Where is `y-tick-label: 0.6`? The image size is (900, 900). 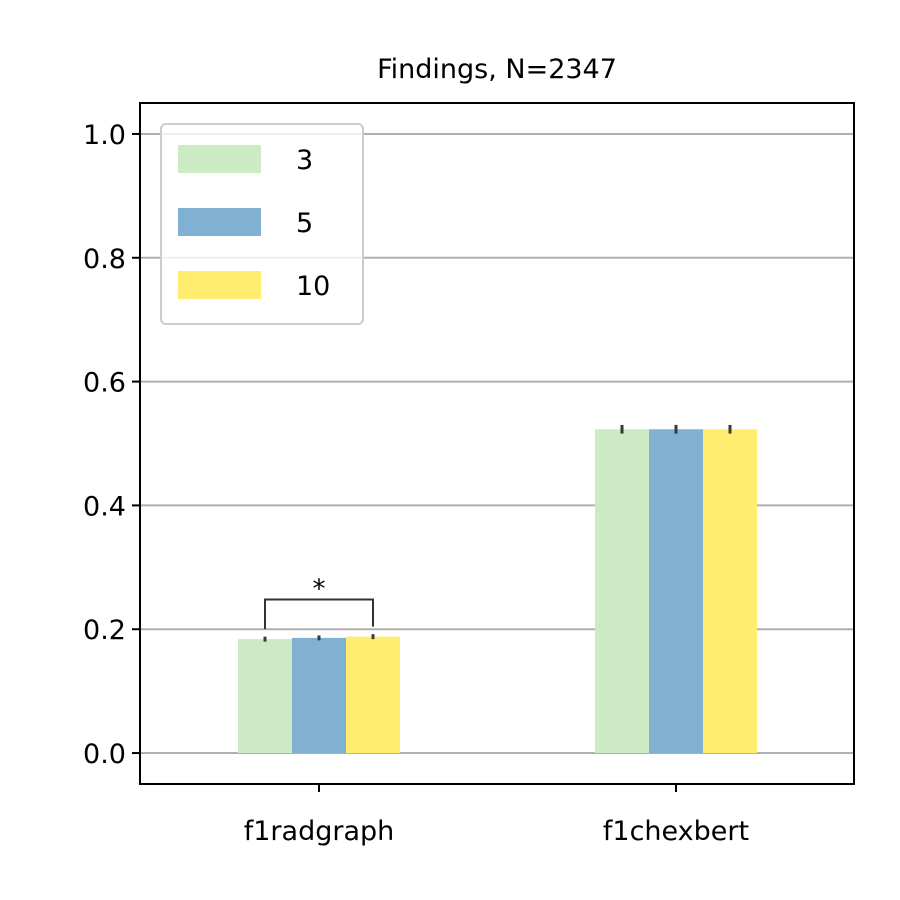 y-tick-label: 0.6 is located at coordinates (104, 383).